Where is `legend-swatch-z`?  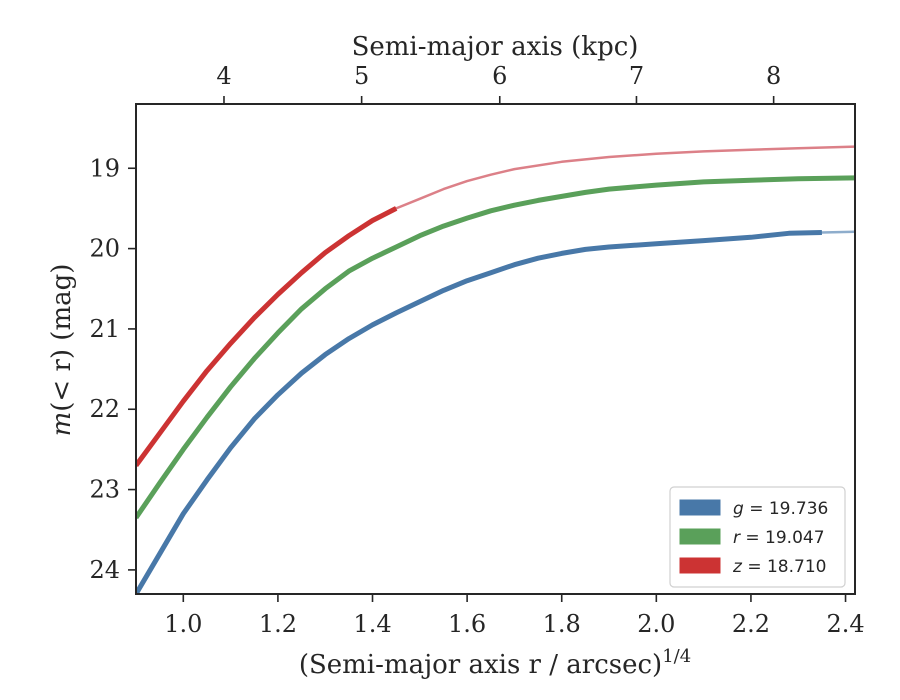 legend-swatch-z is located at coordinates (700, 565).